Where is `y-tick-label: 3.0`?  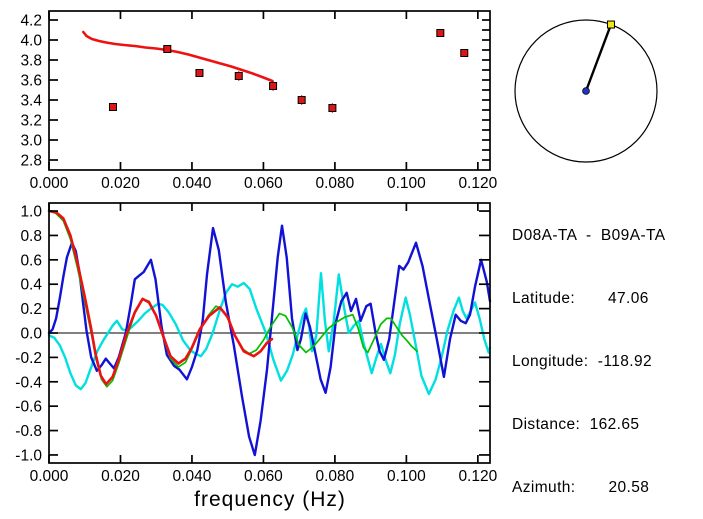 y-tick-label: 3.0 is located at coordinates (31, 141).